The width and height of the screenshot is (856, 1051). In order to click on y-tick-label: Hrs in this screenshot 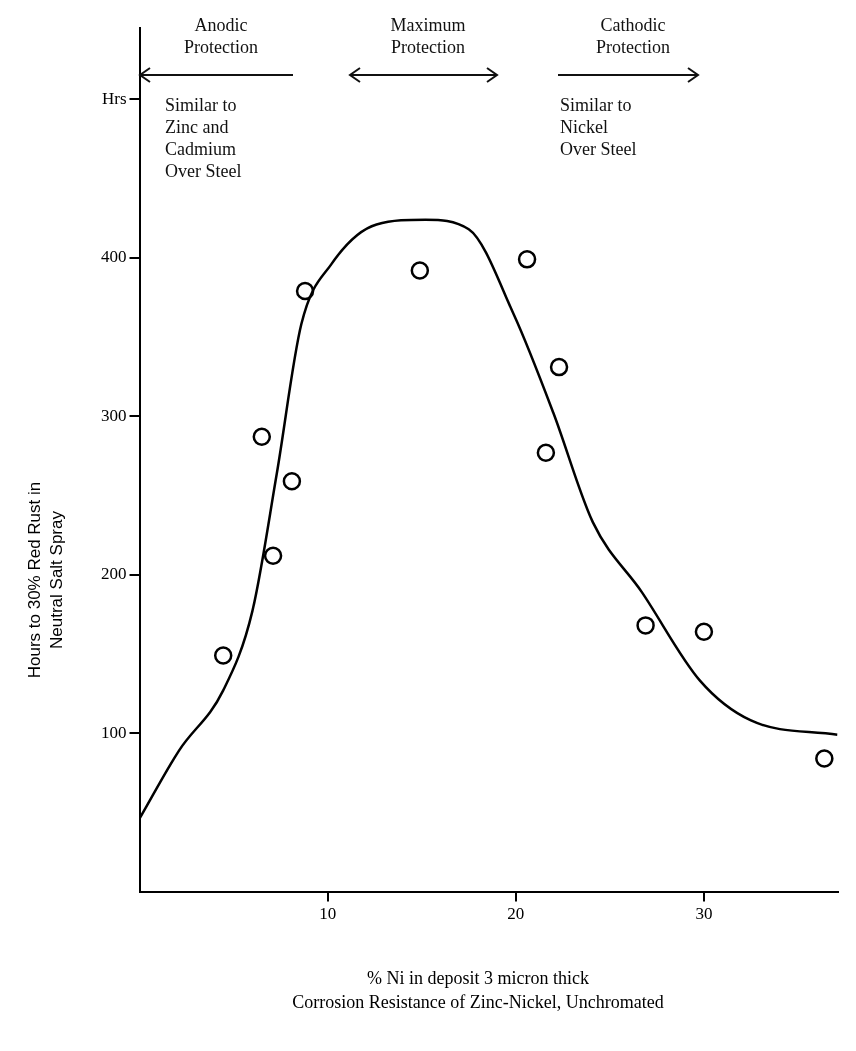, I will do `click(114, 98)`.